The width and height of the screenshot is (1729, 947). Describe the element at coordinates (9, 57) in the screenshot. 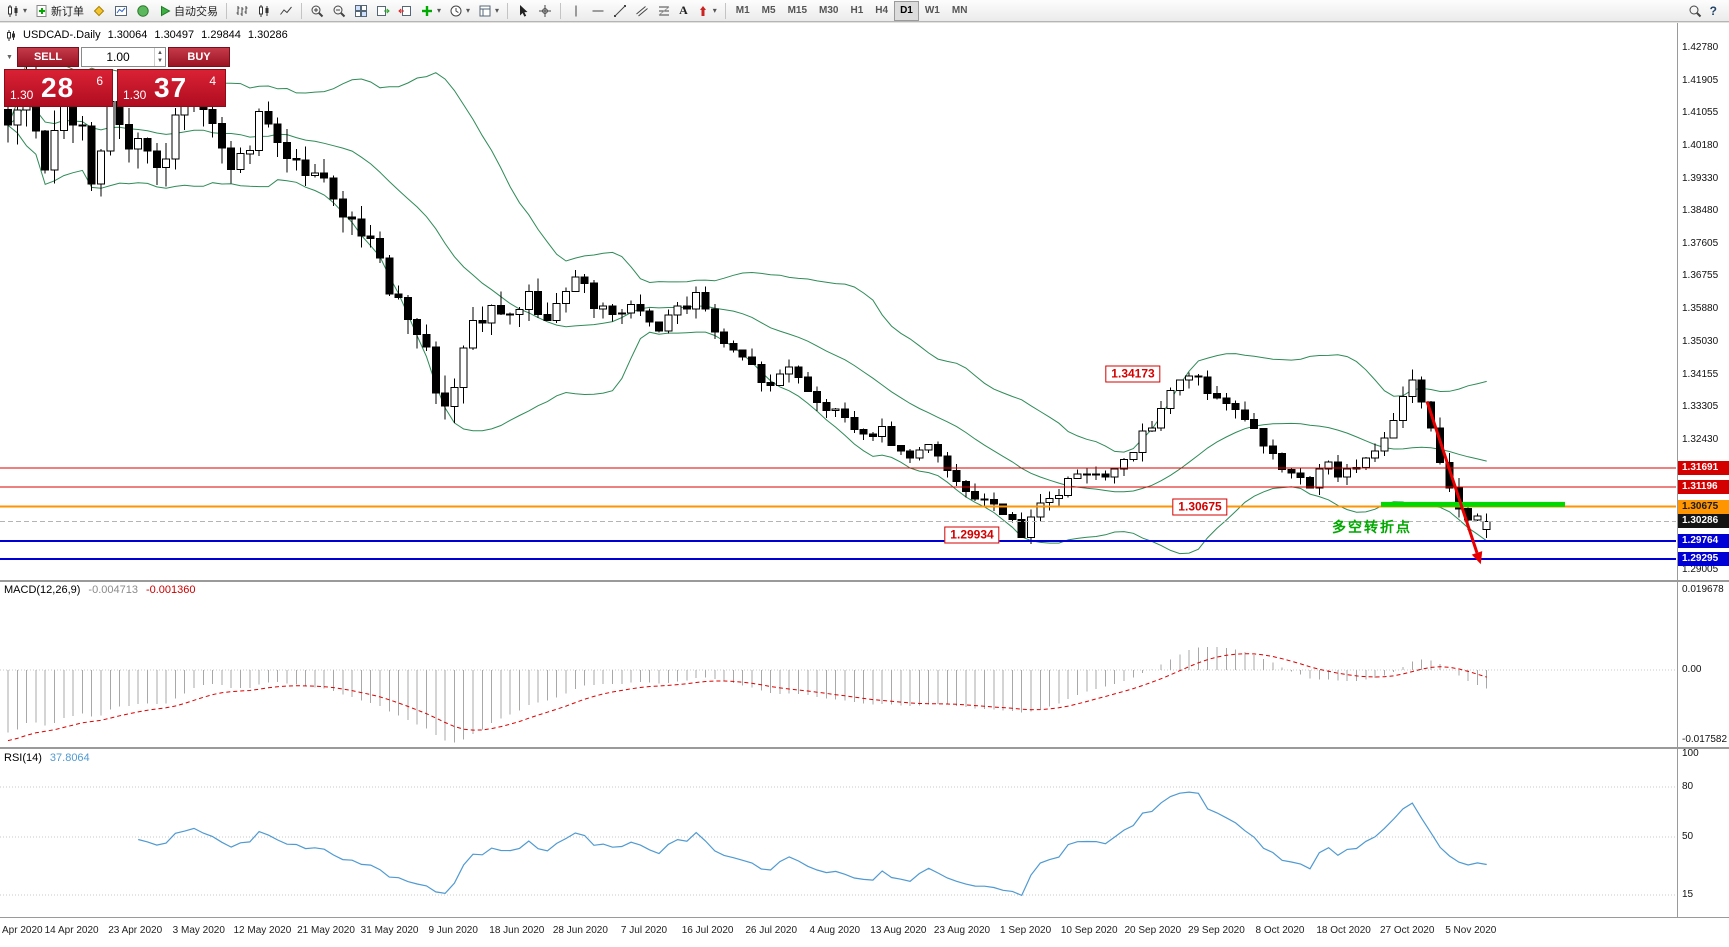

I see `one-click-collapse-button: ▼` at that location.